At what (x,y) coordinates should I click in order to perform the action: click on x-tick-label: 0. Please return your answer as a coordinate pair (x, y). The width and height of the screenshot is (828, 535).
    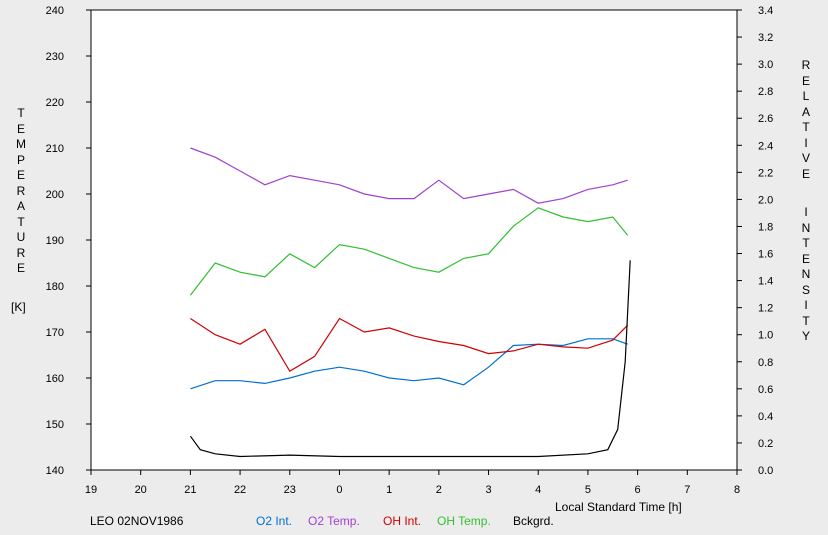
    Looking at the image, I should click on (339, 490).